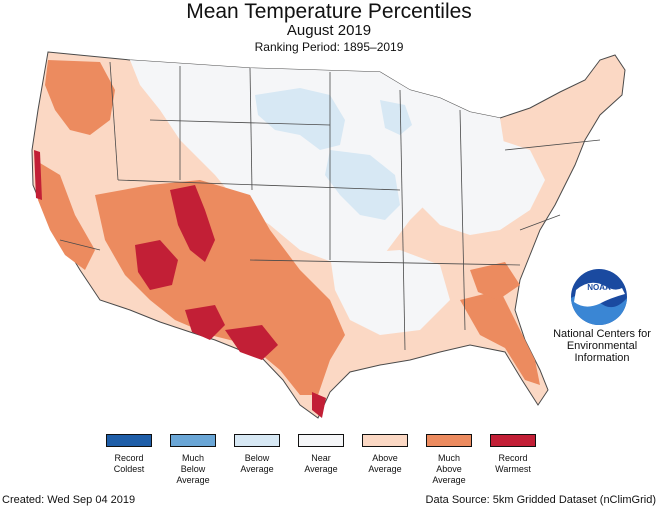  Describe the element at coordinates (192, 223) in the screenshot. I see `region-record-warmest-colorado` at that location.